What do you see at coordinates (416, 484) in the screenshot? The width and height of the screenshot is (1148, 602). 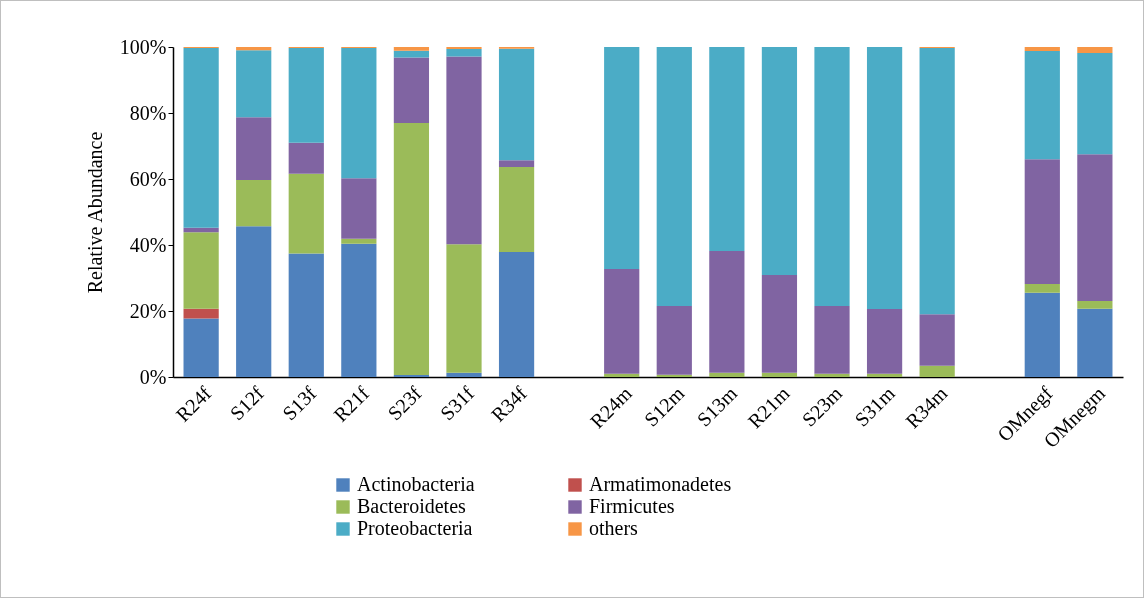 I see `legend-label: Actinobacteria` at bounding box center [416, 484].